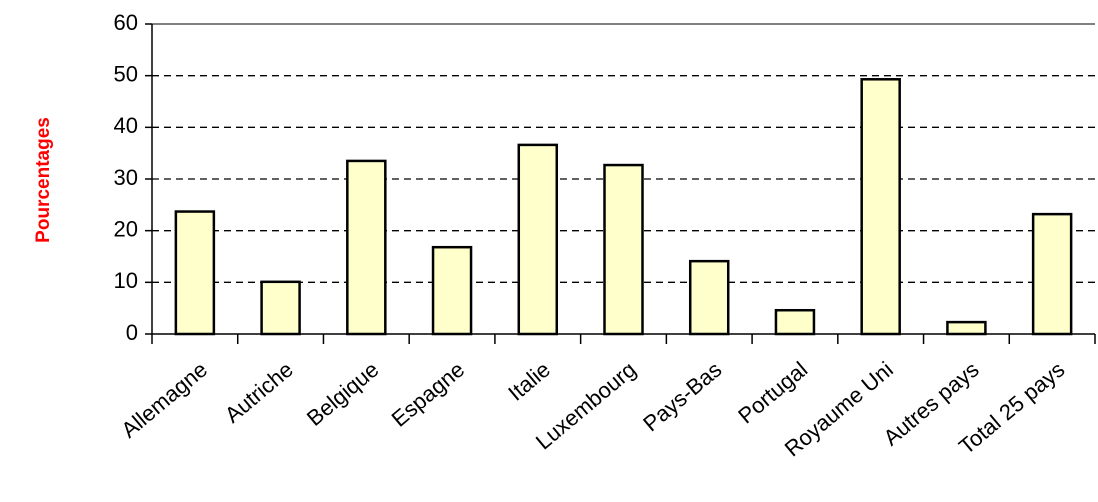 Image resolution: width=1098 pixels, height=502 pixels. I want to click on y-tick-label: 0, so click(132, 332).